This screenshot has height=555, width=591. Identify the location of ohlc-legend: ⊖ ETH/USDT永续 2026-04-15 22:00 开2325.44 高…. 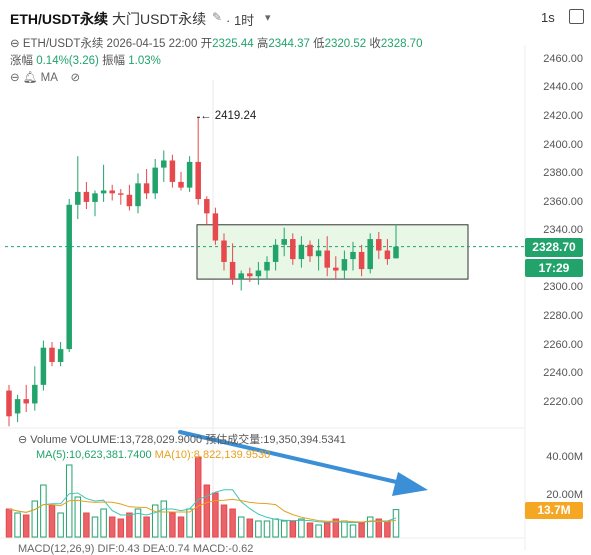
(216, 44).